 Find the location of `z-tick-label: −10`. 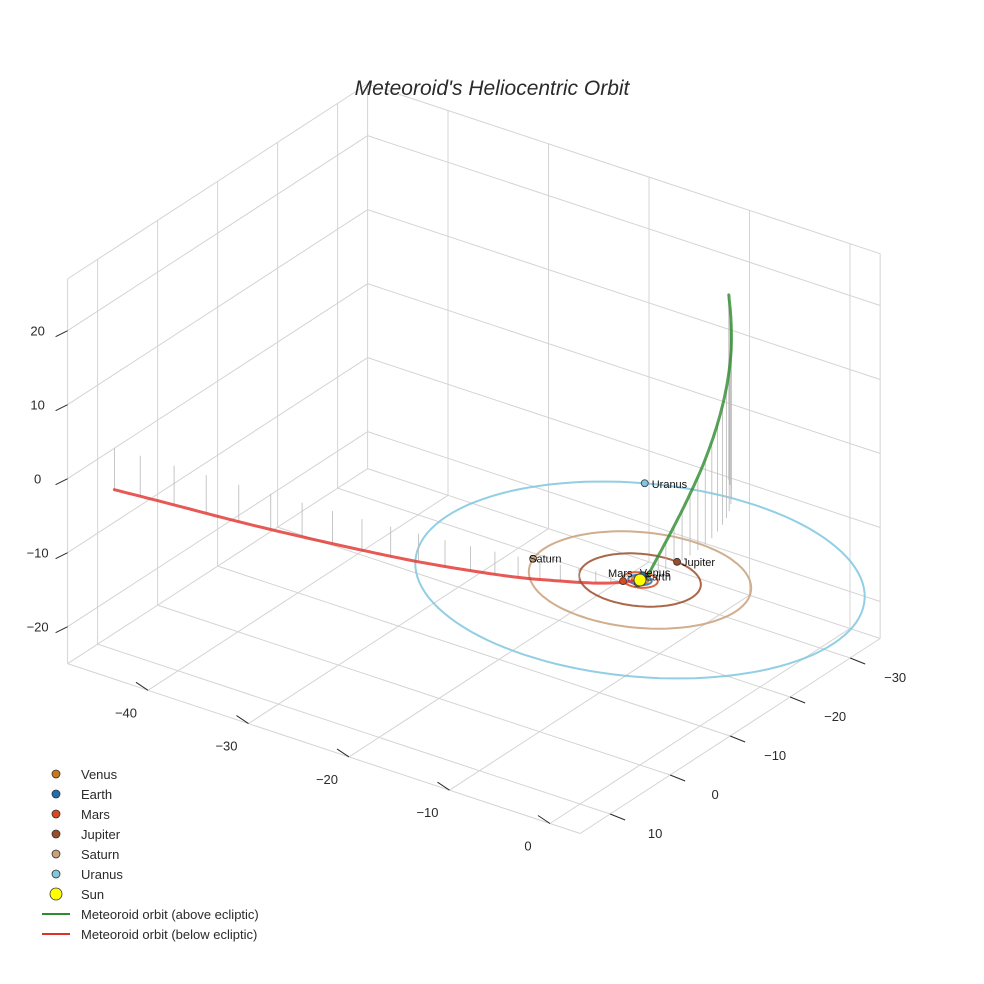

z-tick-label: −10 is located at coordinates (38, 553).